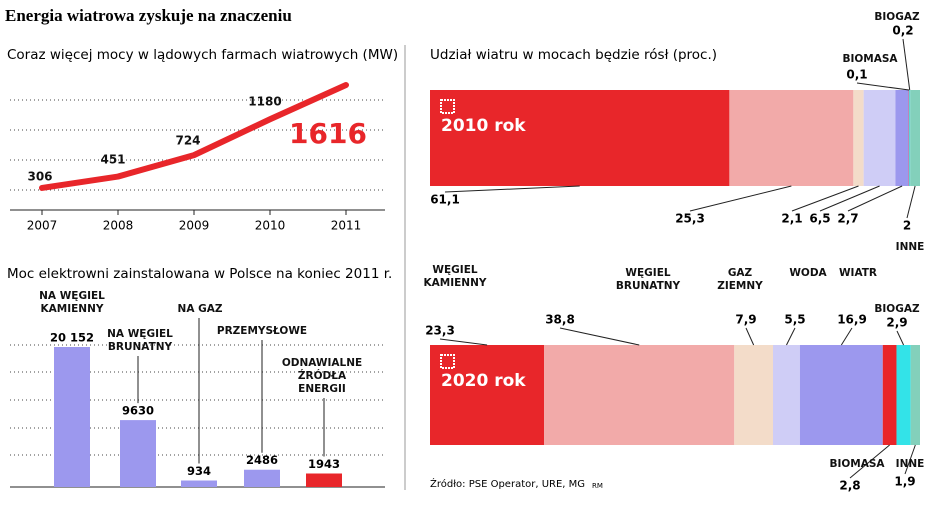 This screenshot has height=512, width=936. I want to click on credit: RM, so click(597, 486).